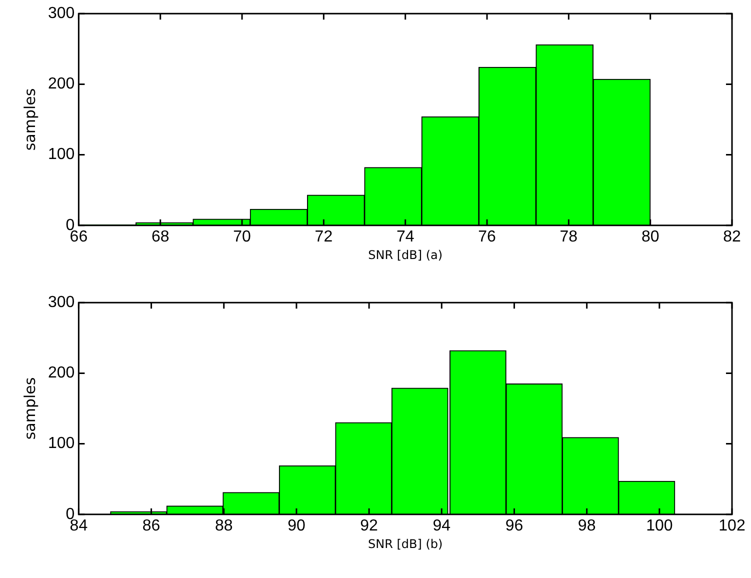 This screenshot has width=751, height=578. What do you see at coordinates (323, 237) in the screenshot?
I see `x-tick-label: 72` at bounding box center [323, 237].